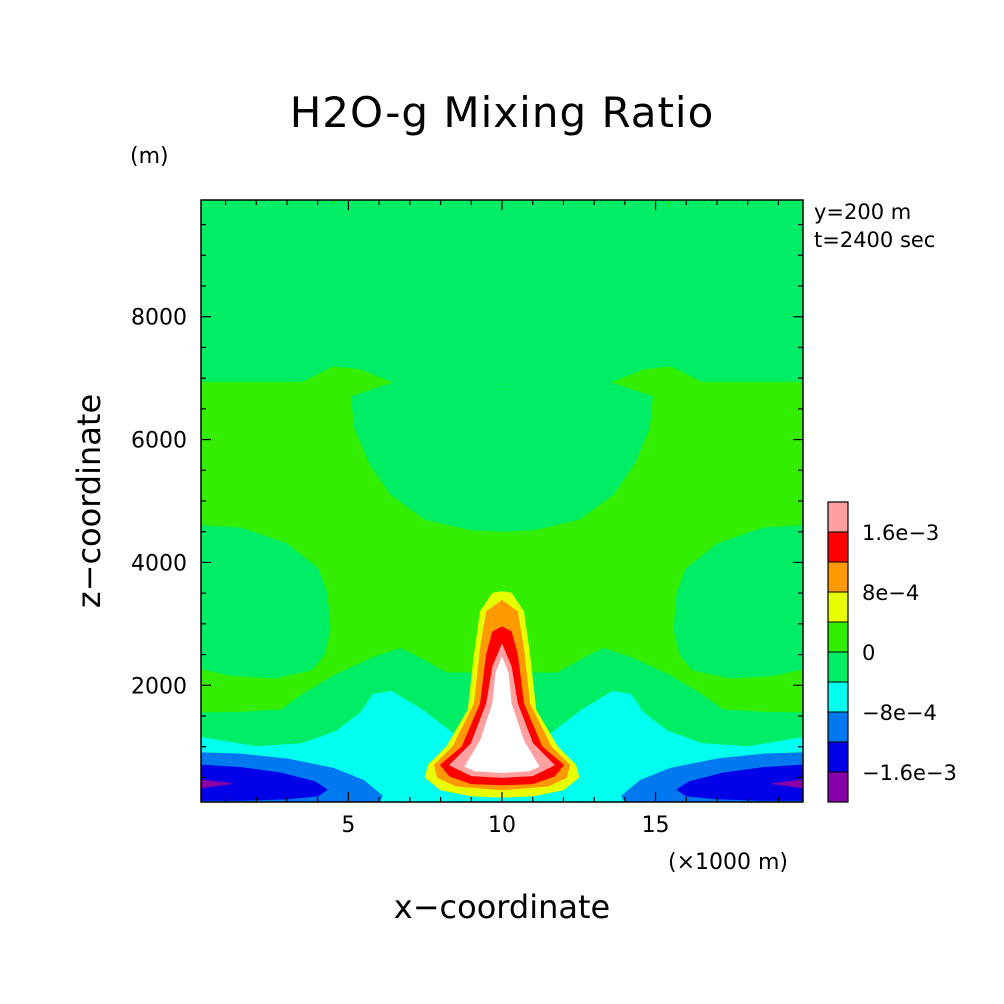  I want to click on chart-title: H2O-g Mixing Ratio, so click(502, 112).